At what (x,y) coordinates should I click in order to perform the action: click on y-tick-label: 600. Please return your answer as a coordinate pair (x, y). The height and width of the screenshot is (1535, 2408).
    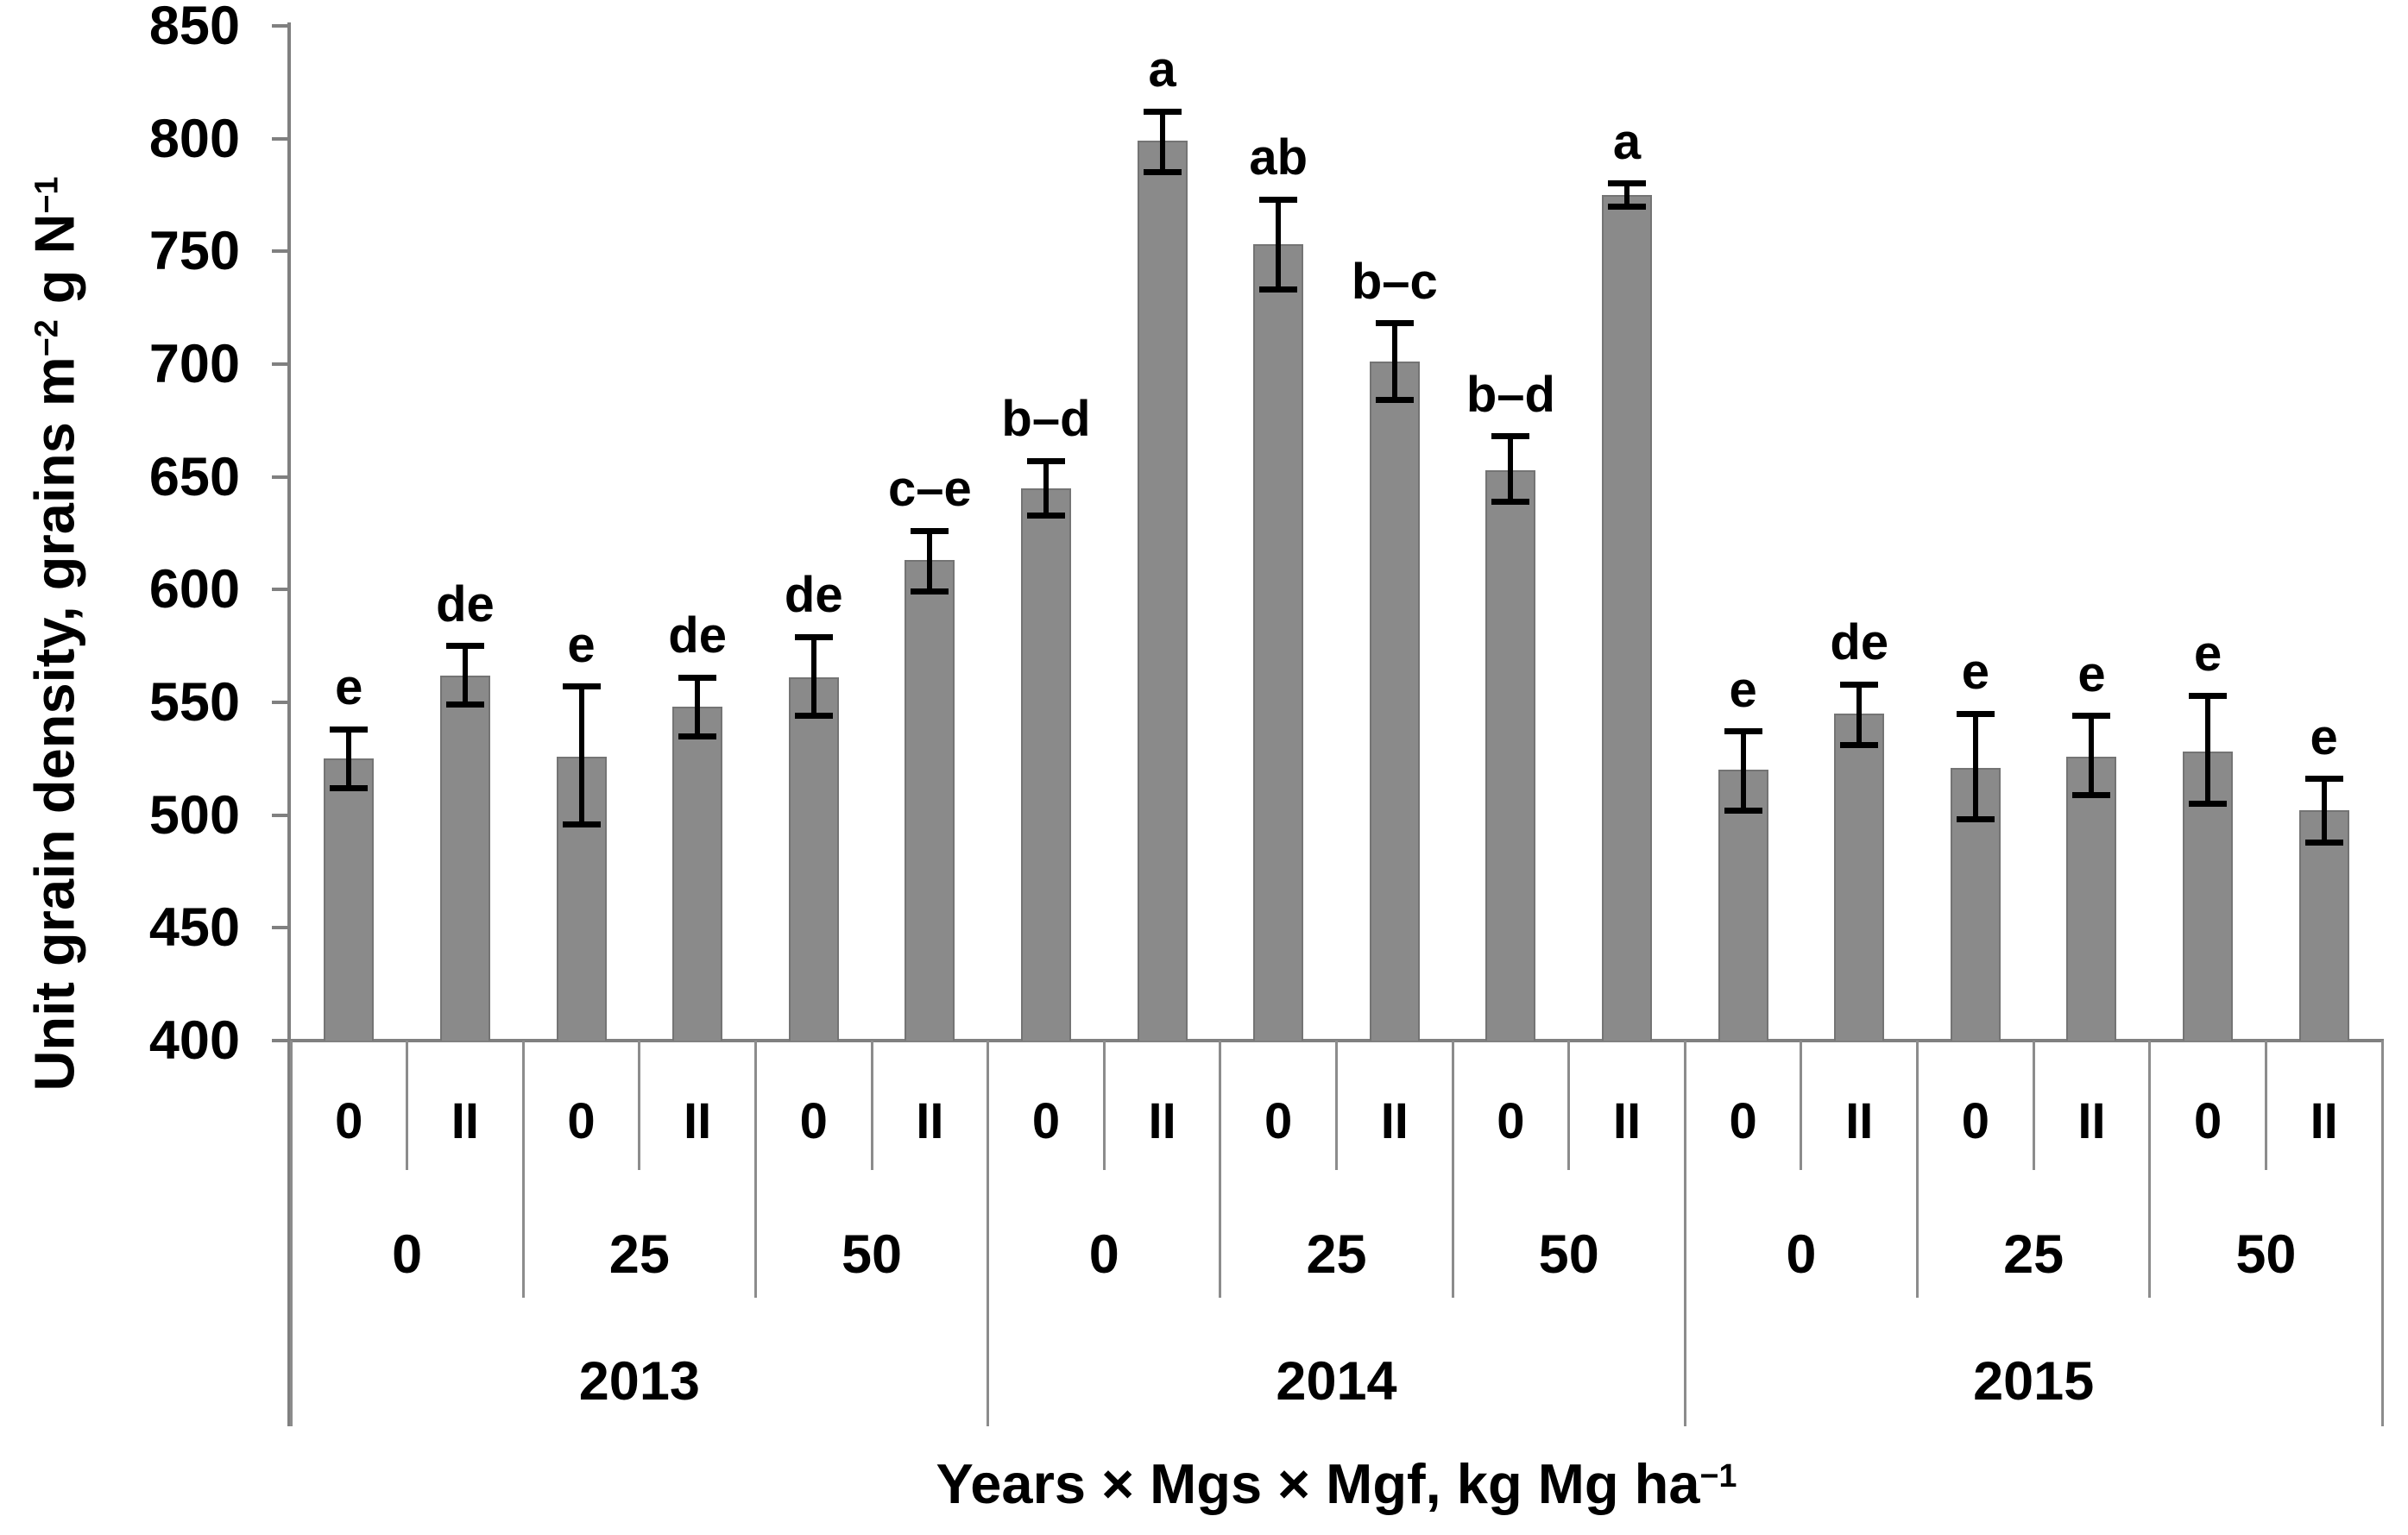
    Looking at the image, I should click on (194, 589).